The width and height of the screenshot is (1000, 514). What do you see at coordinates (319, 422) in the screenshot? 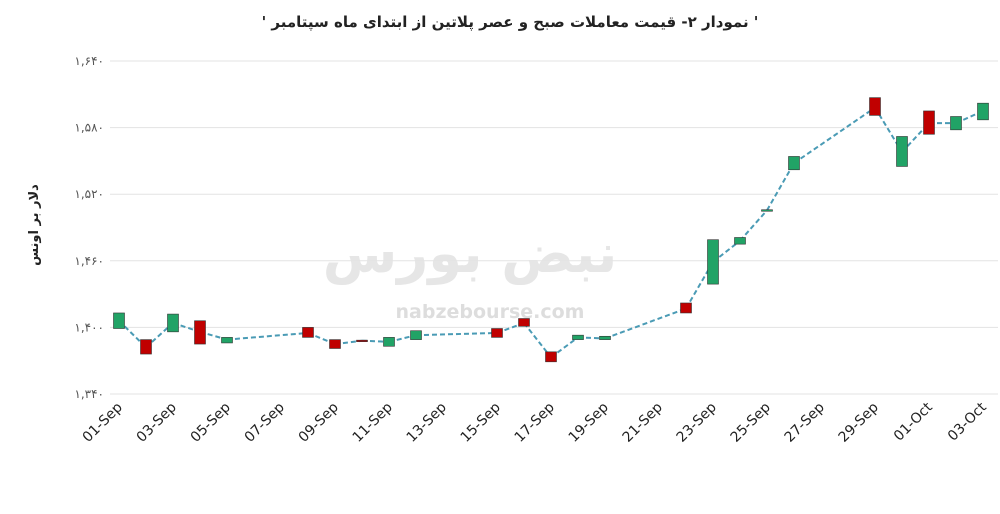
I see `x-tick-label: 09-Sep` at bounding box center [319, 422].